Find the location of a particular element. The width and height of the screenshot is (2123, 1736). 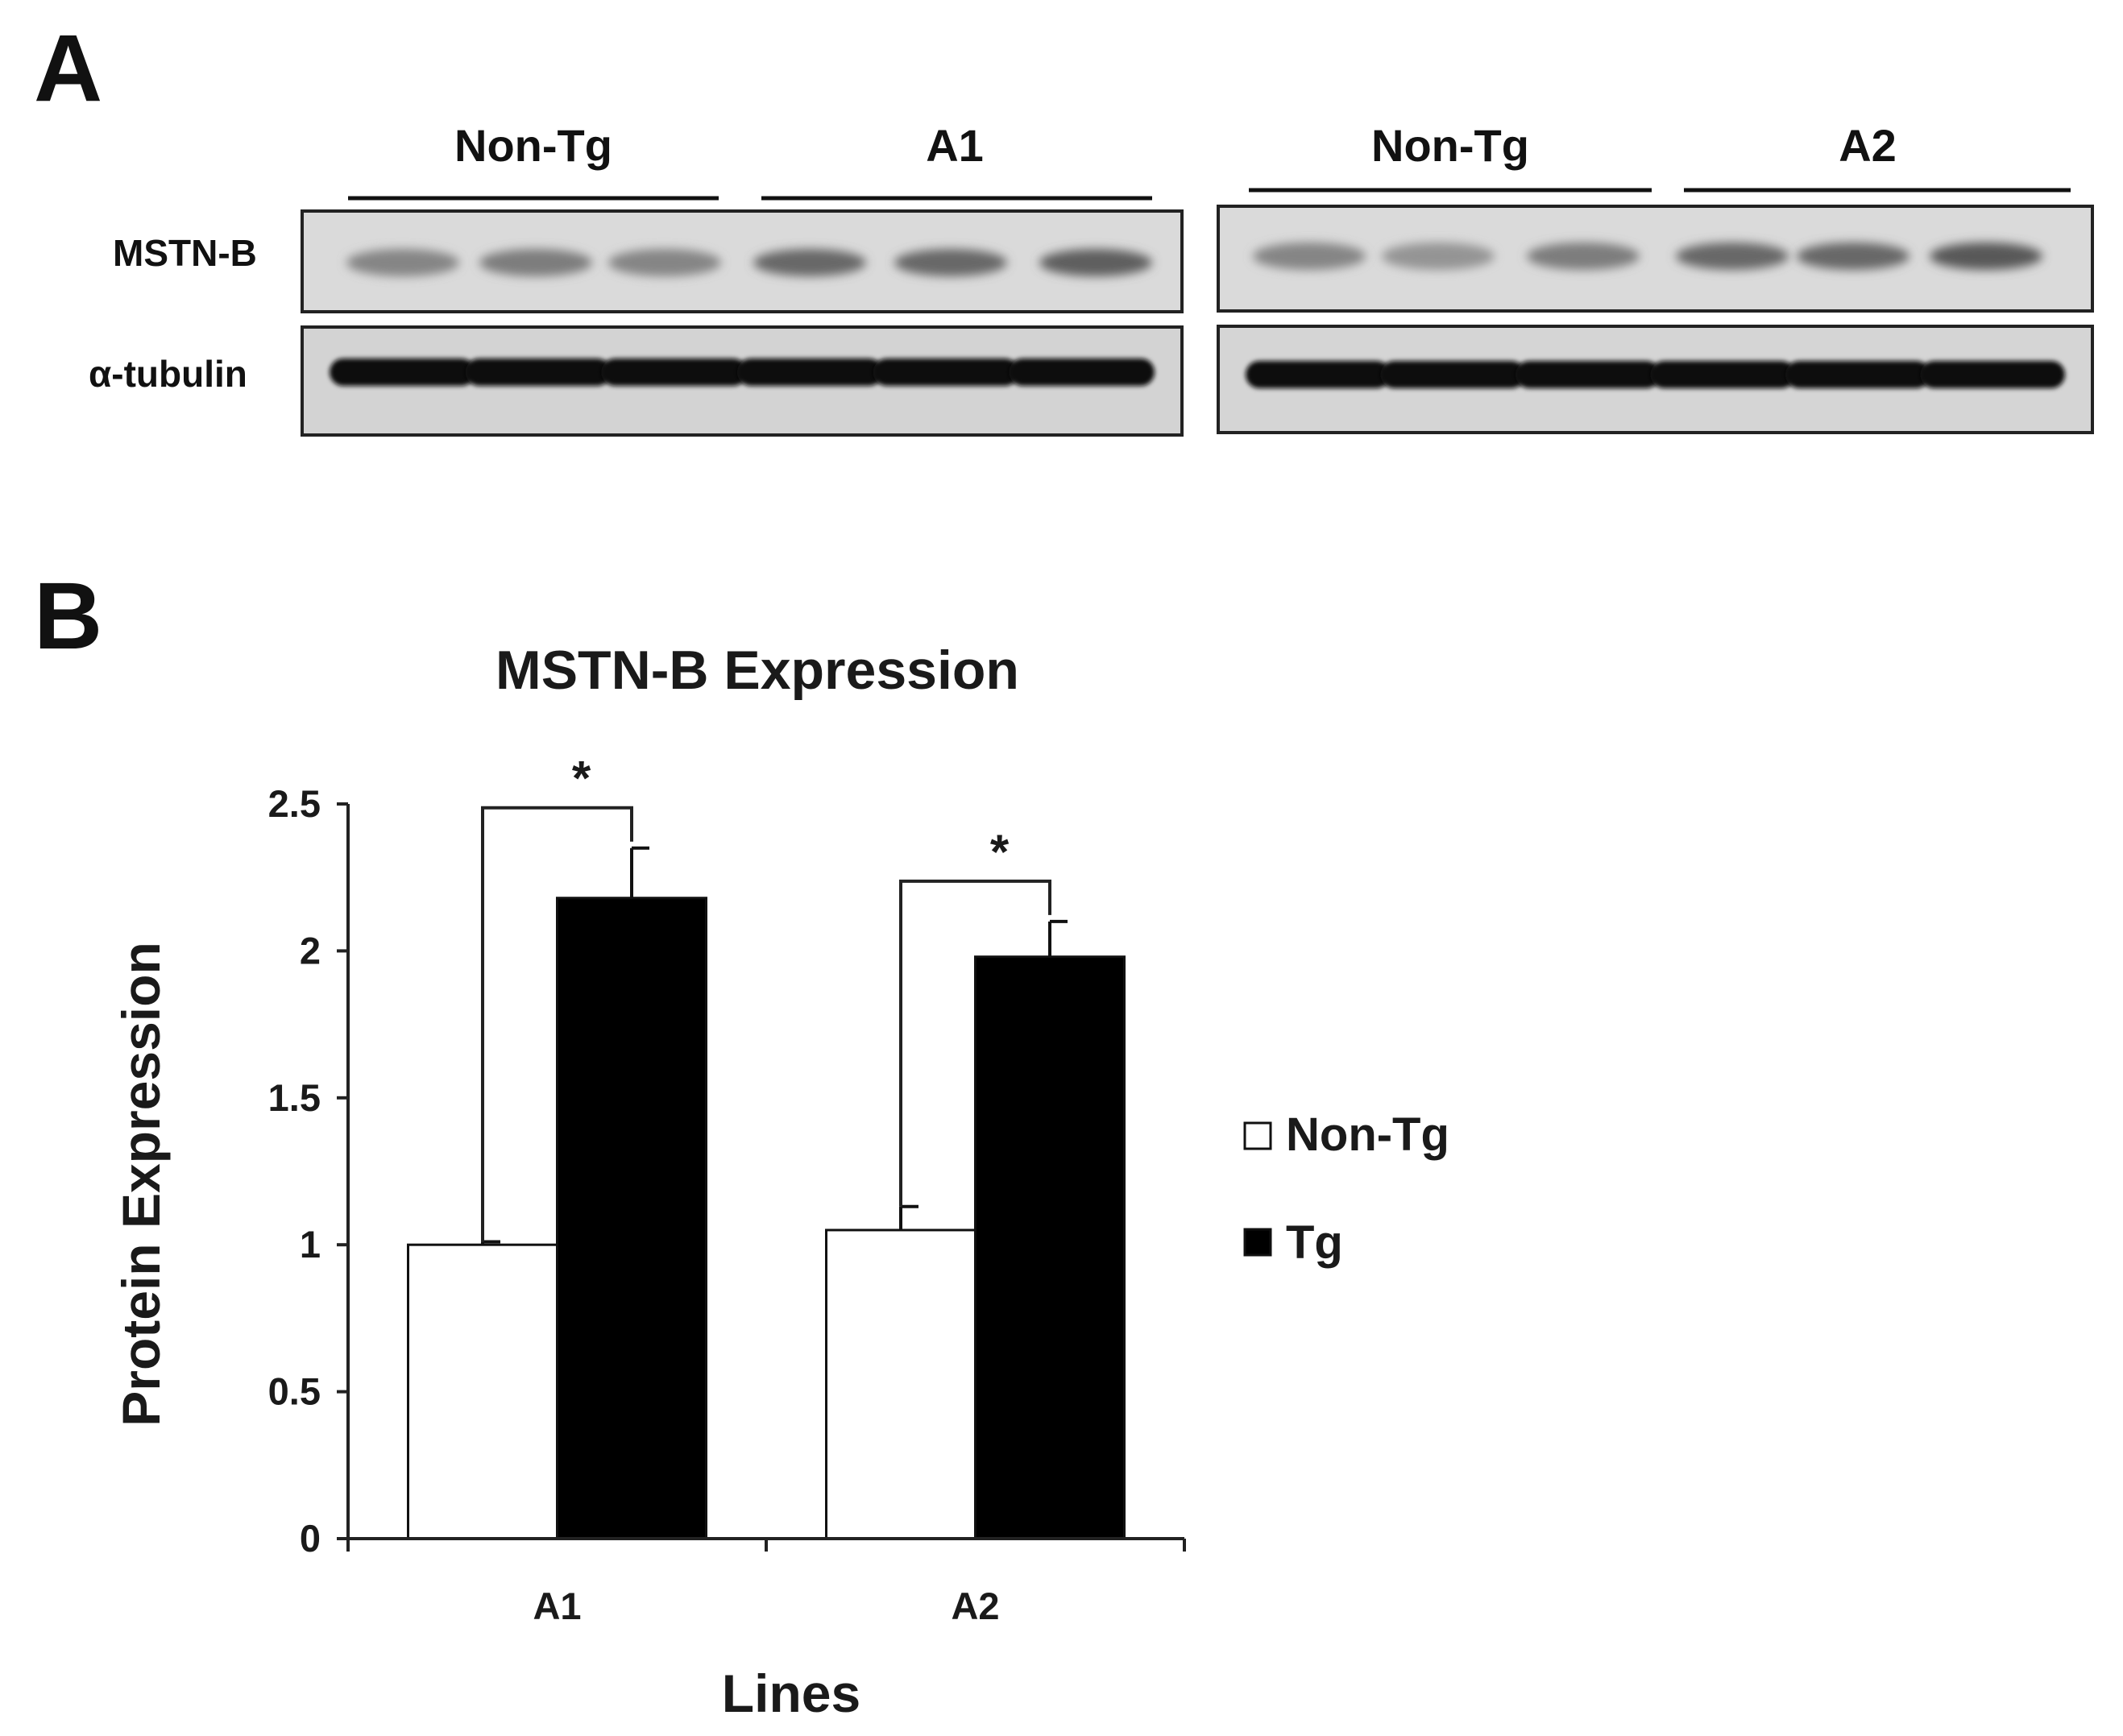

blot-bands is located at coordinates (1197, 315).